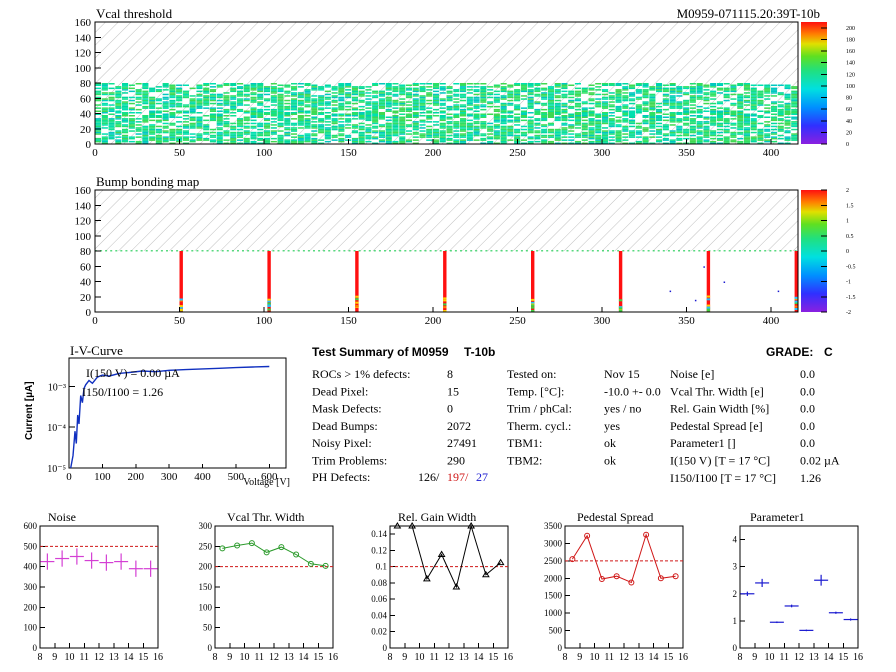 This screenshot has width=896, height=672. What do you see at coordinates (206, 607) in the screenshot?
I see `y-tick-label: 100` at bounding box center [206, 607].